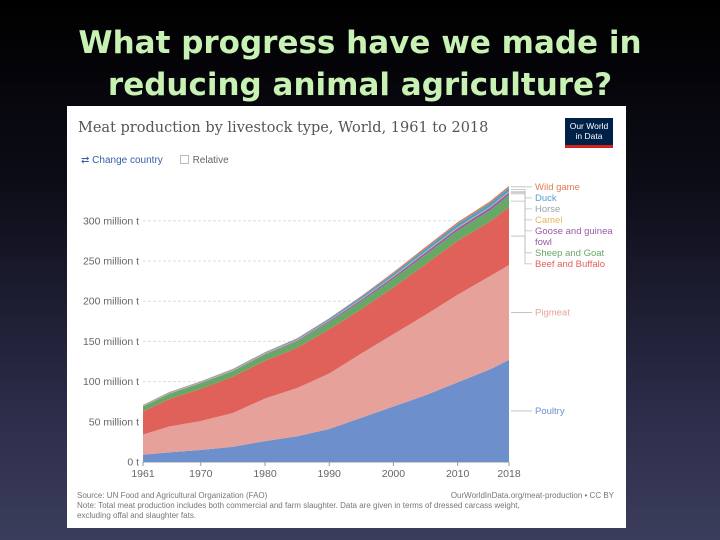 The image size is (720, 540). What do you see at coordinates (111, 221) in the screenshot?
I see `y-tick-label: 300 million t` at bounding box center [111, 221].